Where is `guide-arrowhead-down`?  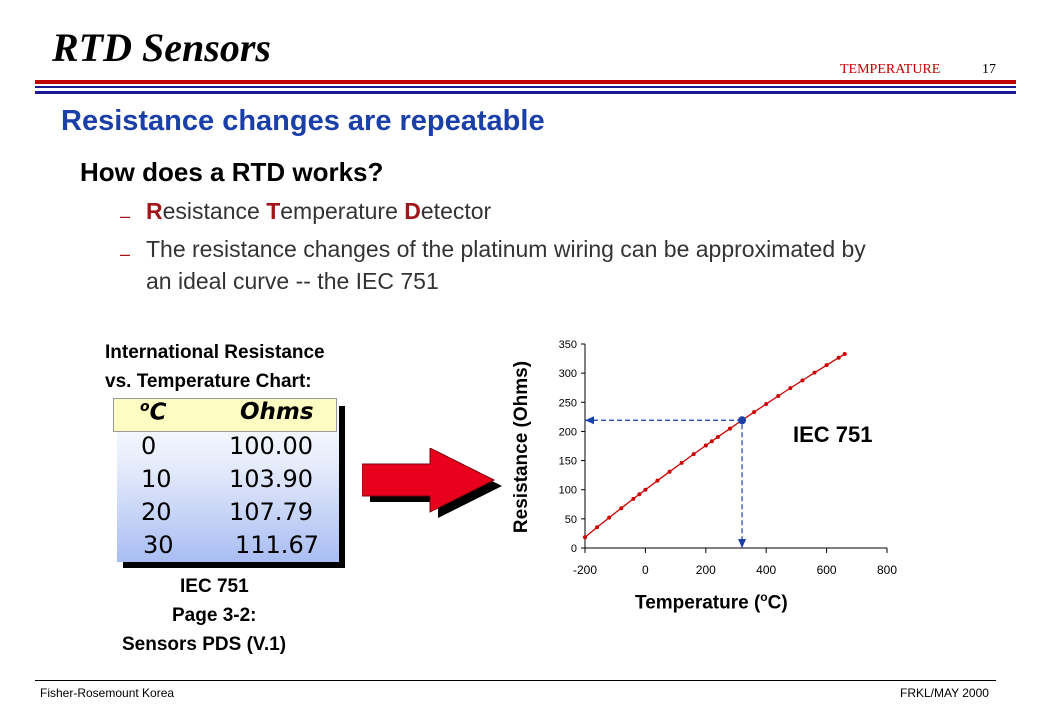 guide-arrowhead-down is located at coordinates (742, 543).